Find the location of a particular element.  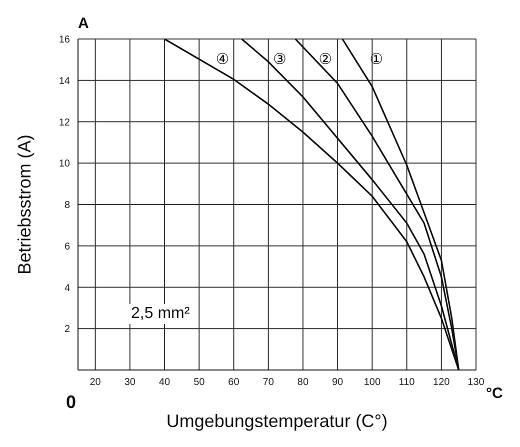

x-axis-title: Umgebungstemperatur (C°) is located at coordinates (277, 421).